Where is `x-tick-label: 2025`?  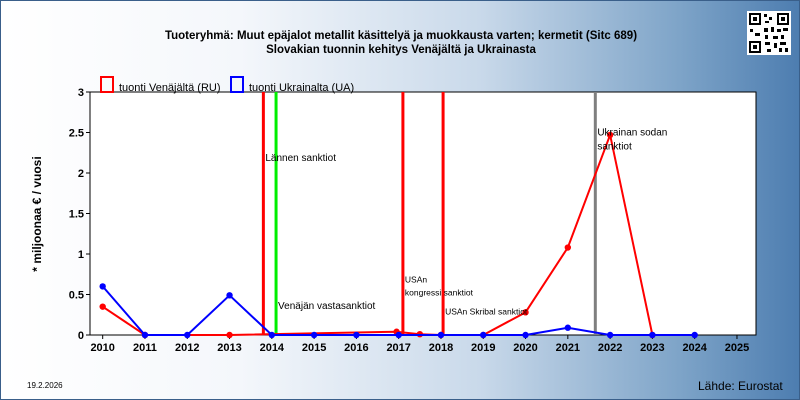 x-tick-label: 2025 is located at coordinates (737, 348).